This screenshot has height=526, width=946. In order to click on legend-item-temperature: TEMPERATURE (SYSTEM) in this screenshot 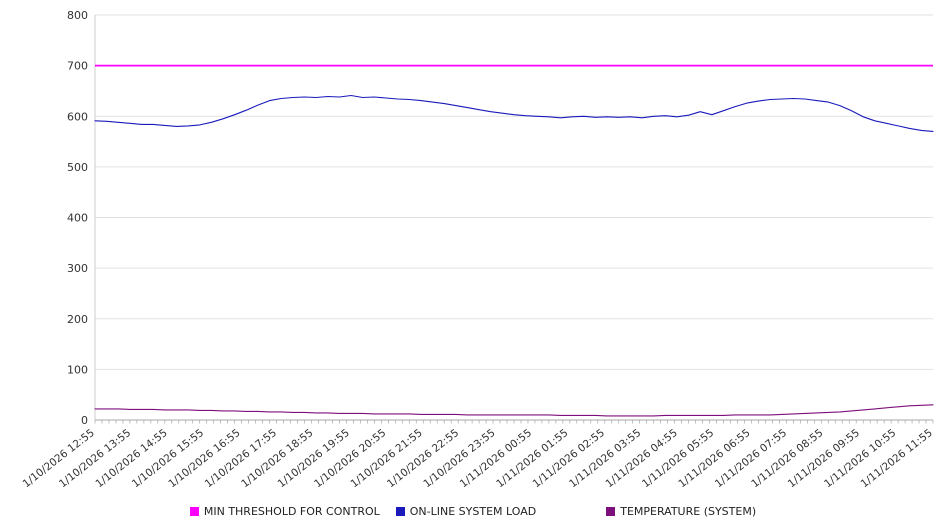, I will do `click(681, 511)`.